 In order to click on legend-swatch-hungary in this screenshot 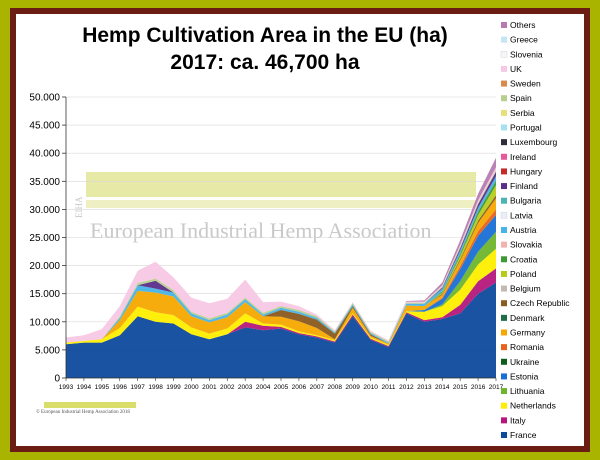, I will do `click(504, 171)`.